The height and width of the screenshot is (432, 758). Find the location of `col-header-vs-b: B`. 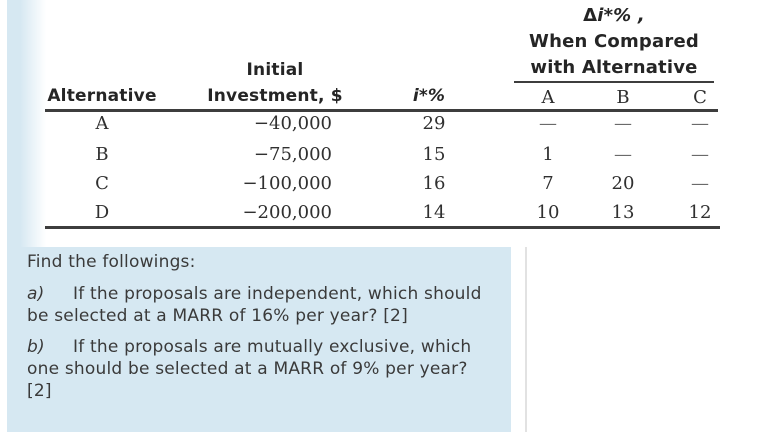

col-header-vs-b: B is located at coordinates (623, 97).